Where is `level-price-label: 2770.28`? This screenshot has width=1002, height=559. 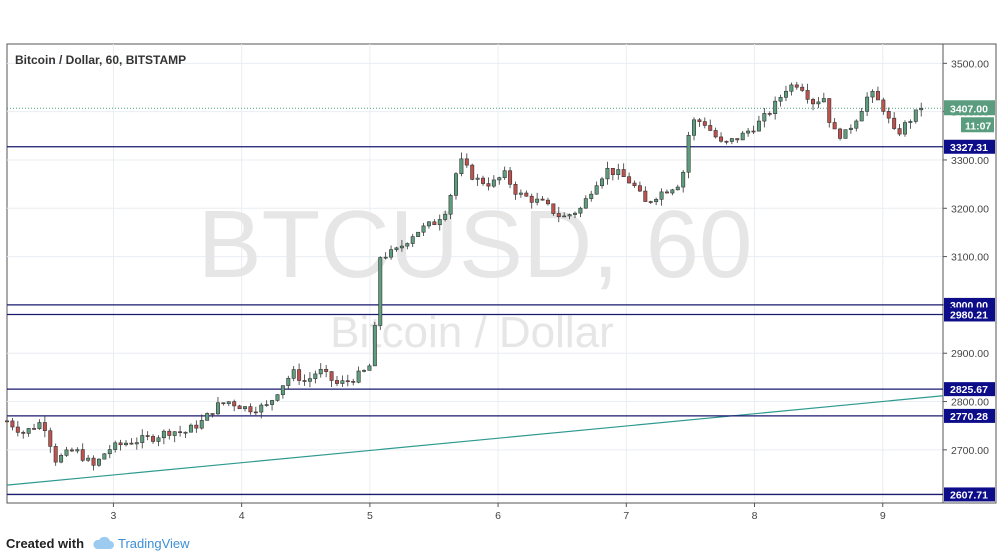
level-price-label: 2770.28 is located at coordinates (969, 417).